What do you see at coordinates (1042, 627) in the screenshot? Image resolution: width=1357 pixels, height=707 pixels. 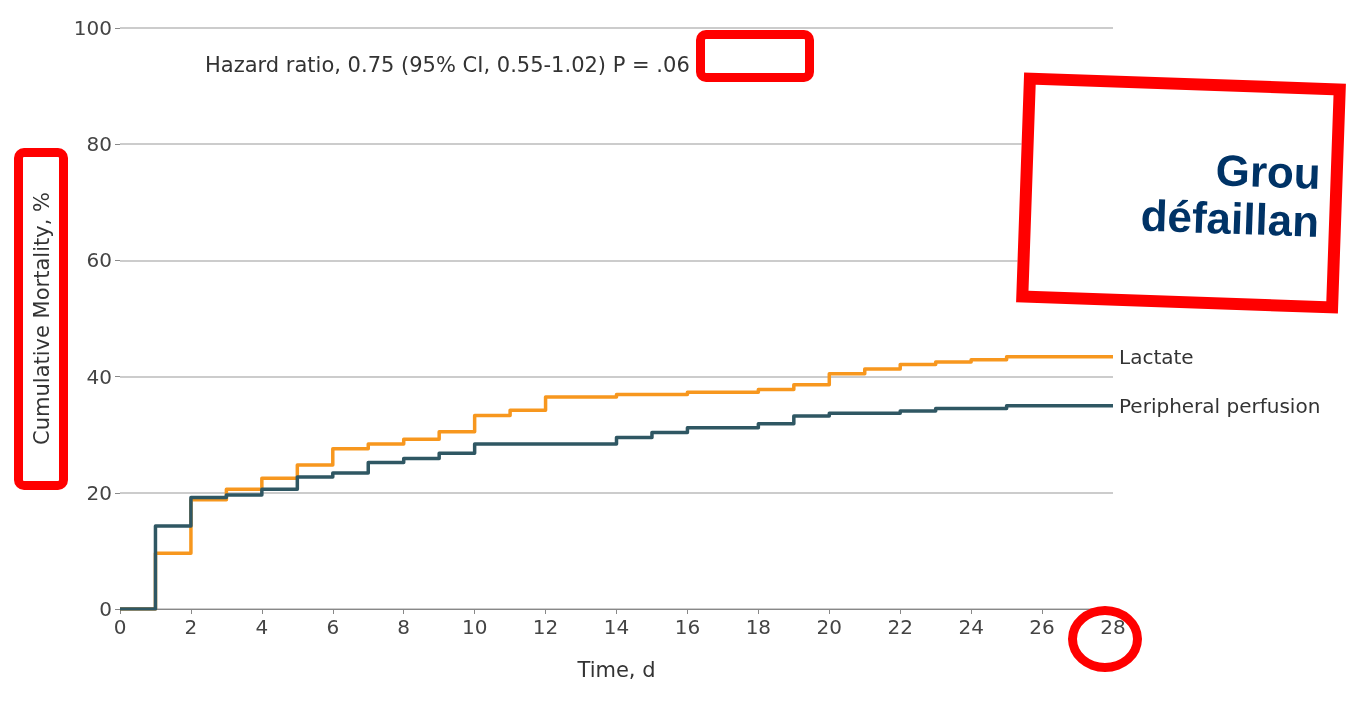 I see `x-tick-label: 26` at bounding box center [1042, 627].